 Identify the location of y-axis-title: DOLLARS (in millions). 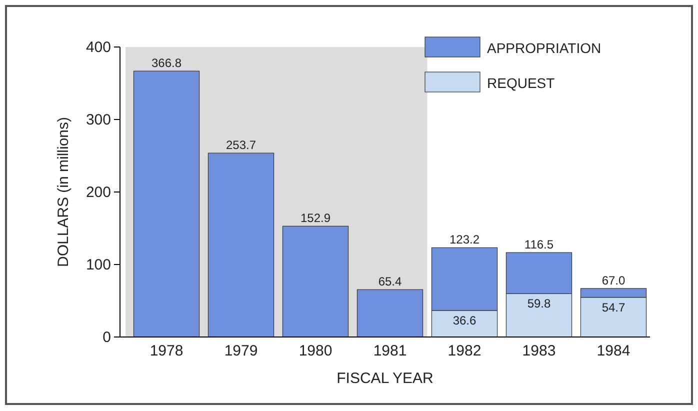
(63, 192).